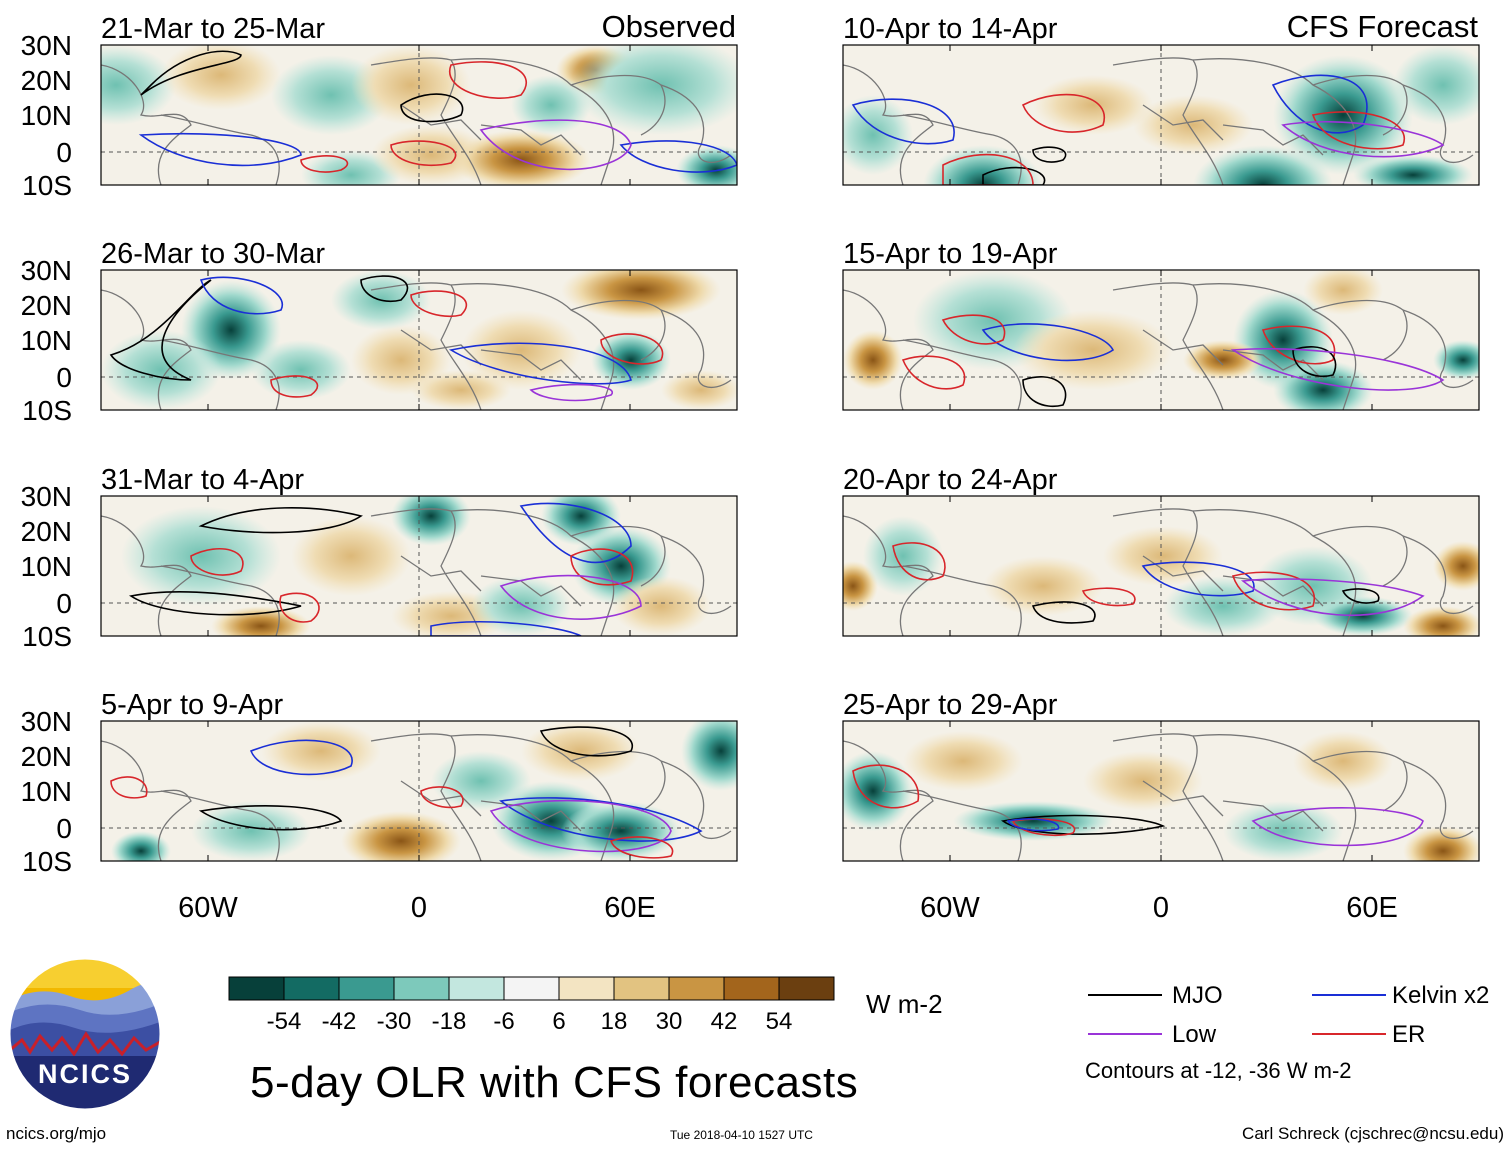 The image size is (1510, 1149). I want to click on latitude-label: 20N, so click(46, 531).